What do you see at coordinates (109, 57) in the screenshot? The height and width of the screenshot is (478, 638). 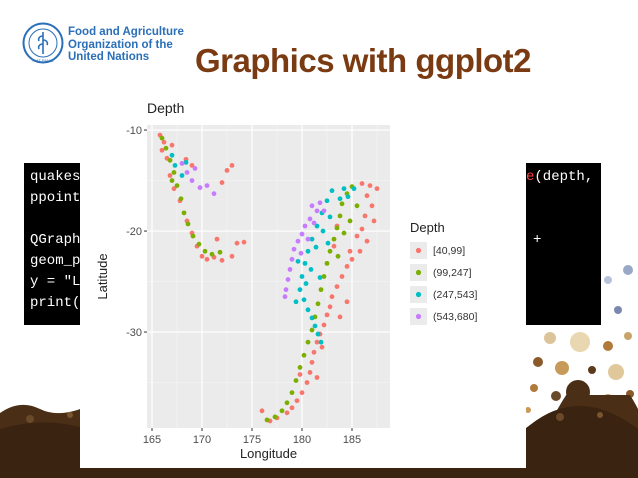 I see `org-line-3: United Nations` at bounding box center [109, 57].